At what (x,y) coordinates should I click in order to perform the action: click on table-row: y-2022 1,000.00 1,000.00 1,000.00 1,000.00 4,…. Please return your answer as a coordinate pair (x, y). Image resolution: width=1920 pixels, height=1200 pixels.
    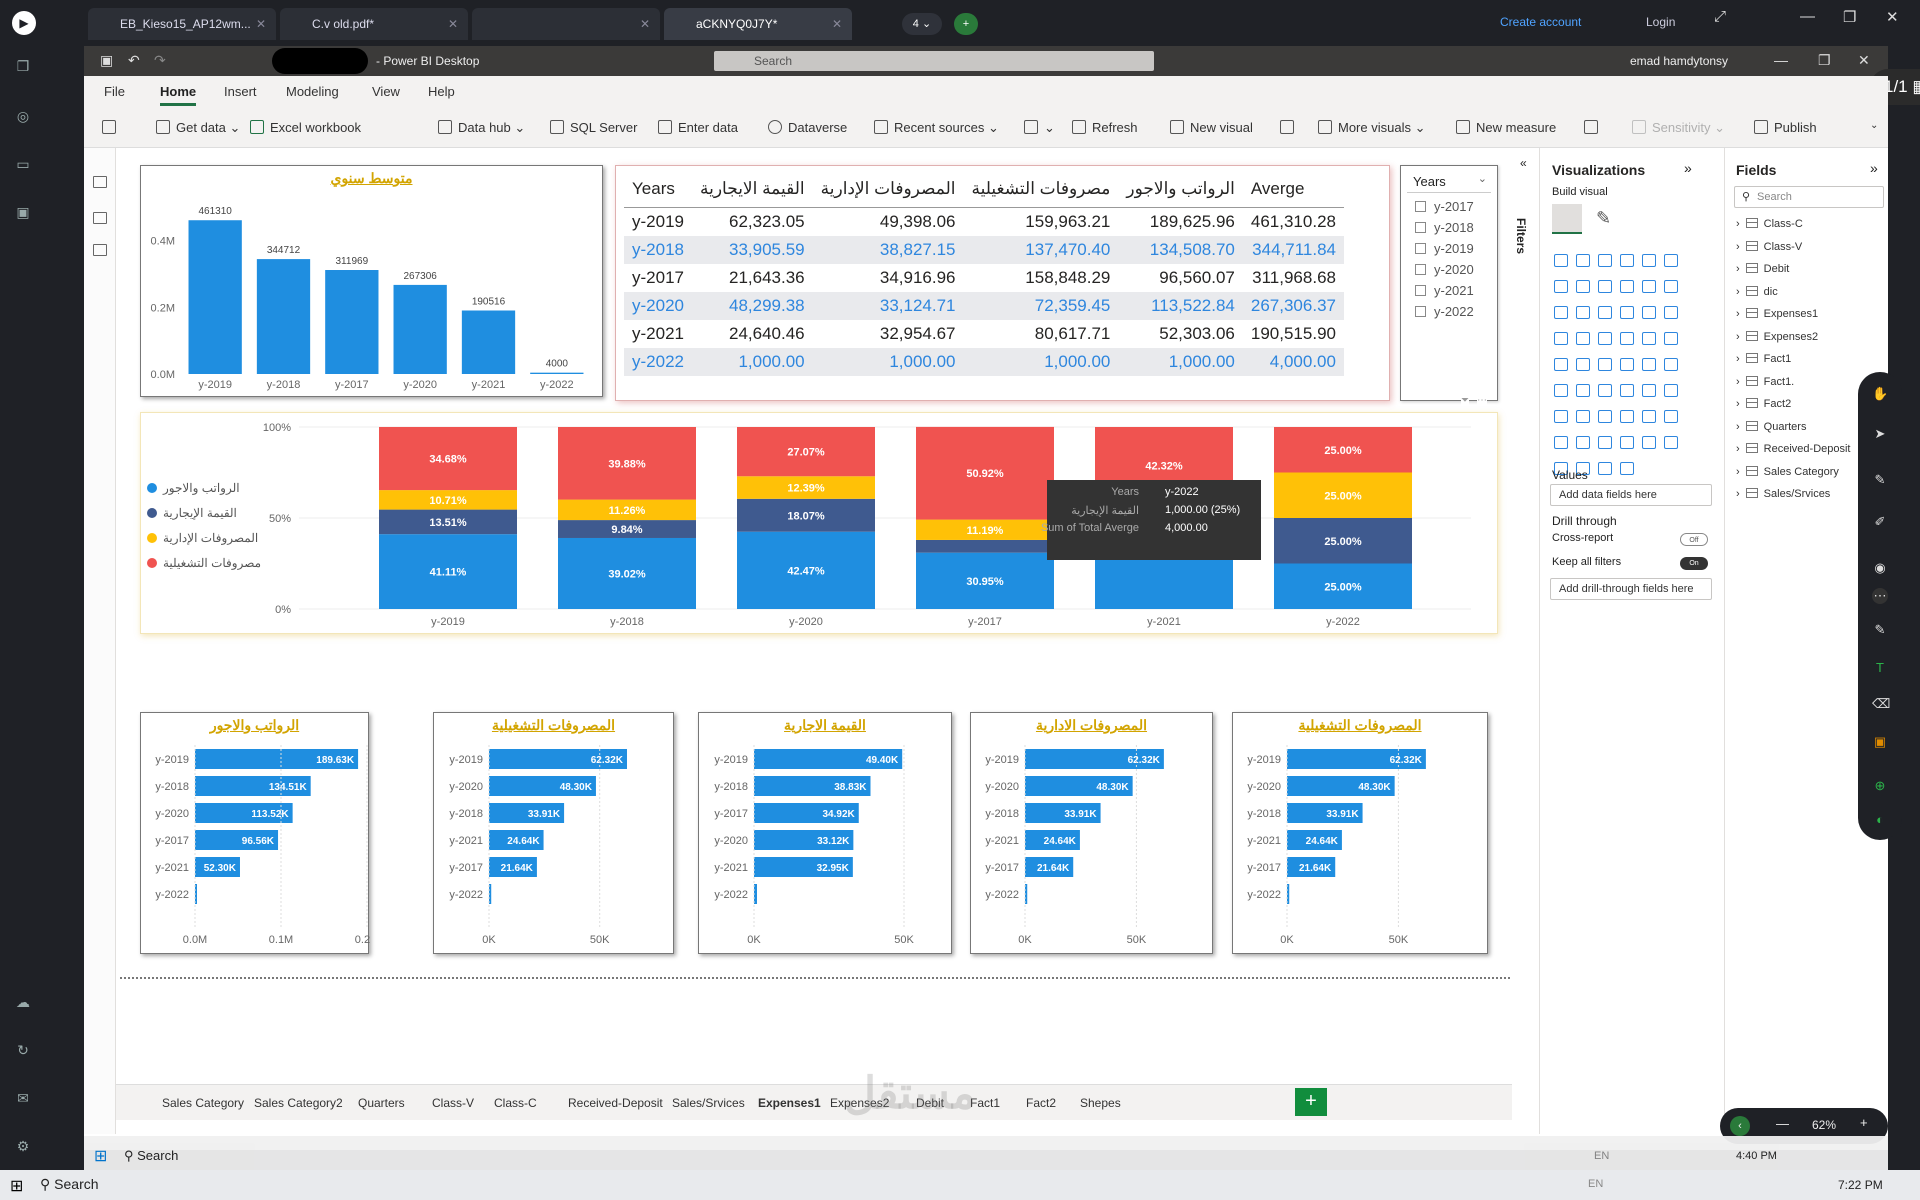
    Looking at the image, I should click on (984, 361).